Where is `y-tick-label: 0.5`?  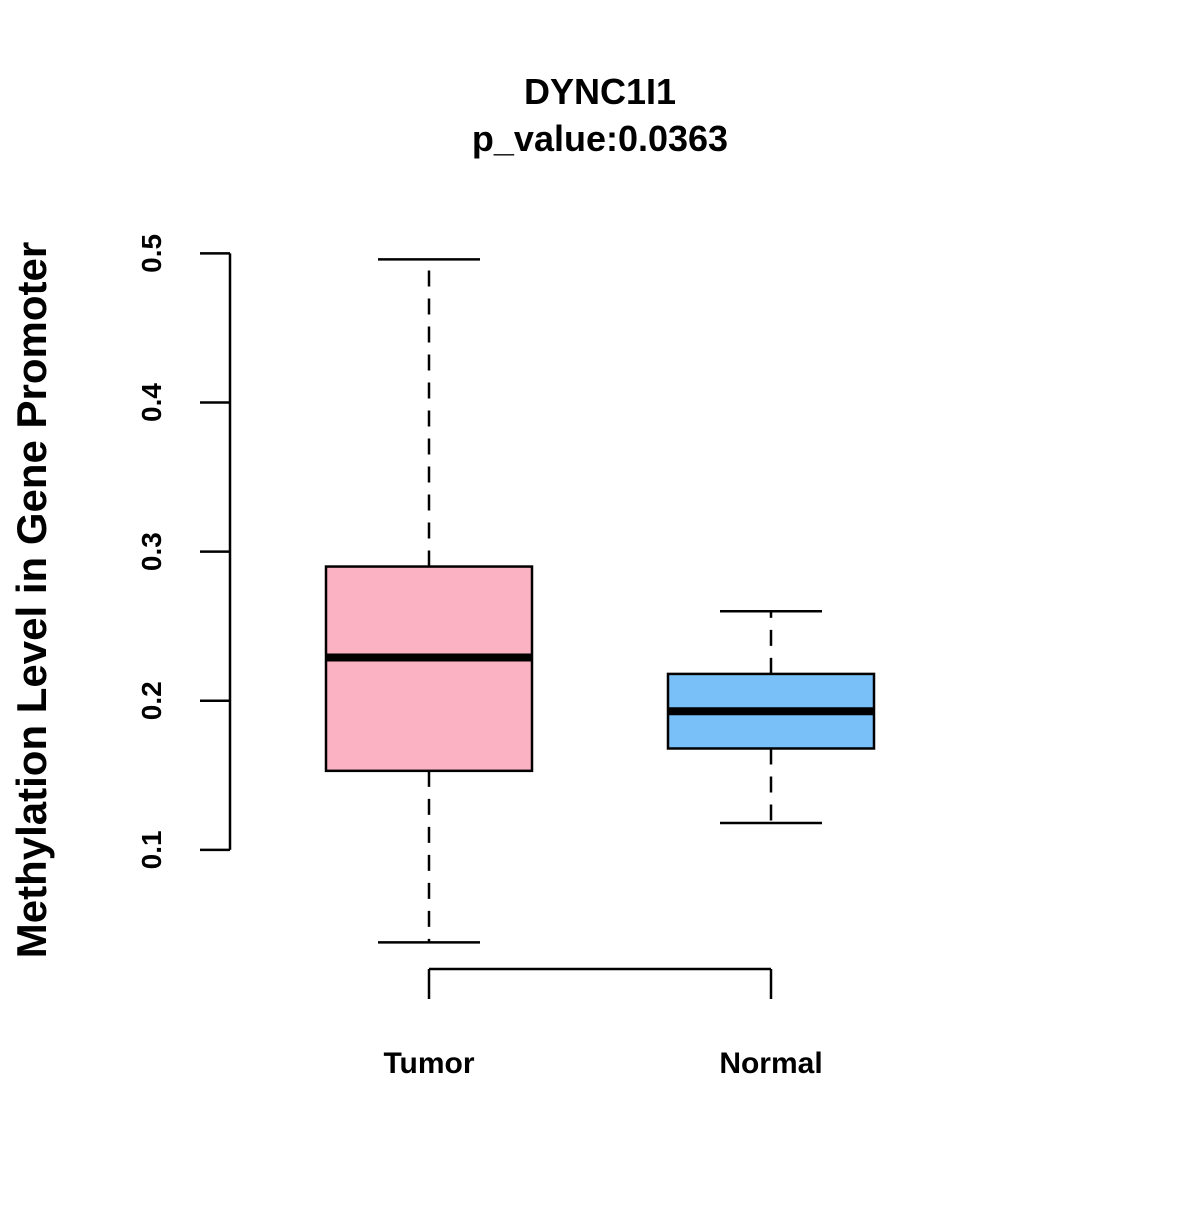 y-tick-label: 0.5 is located at coordinates (151, 253).